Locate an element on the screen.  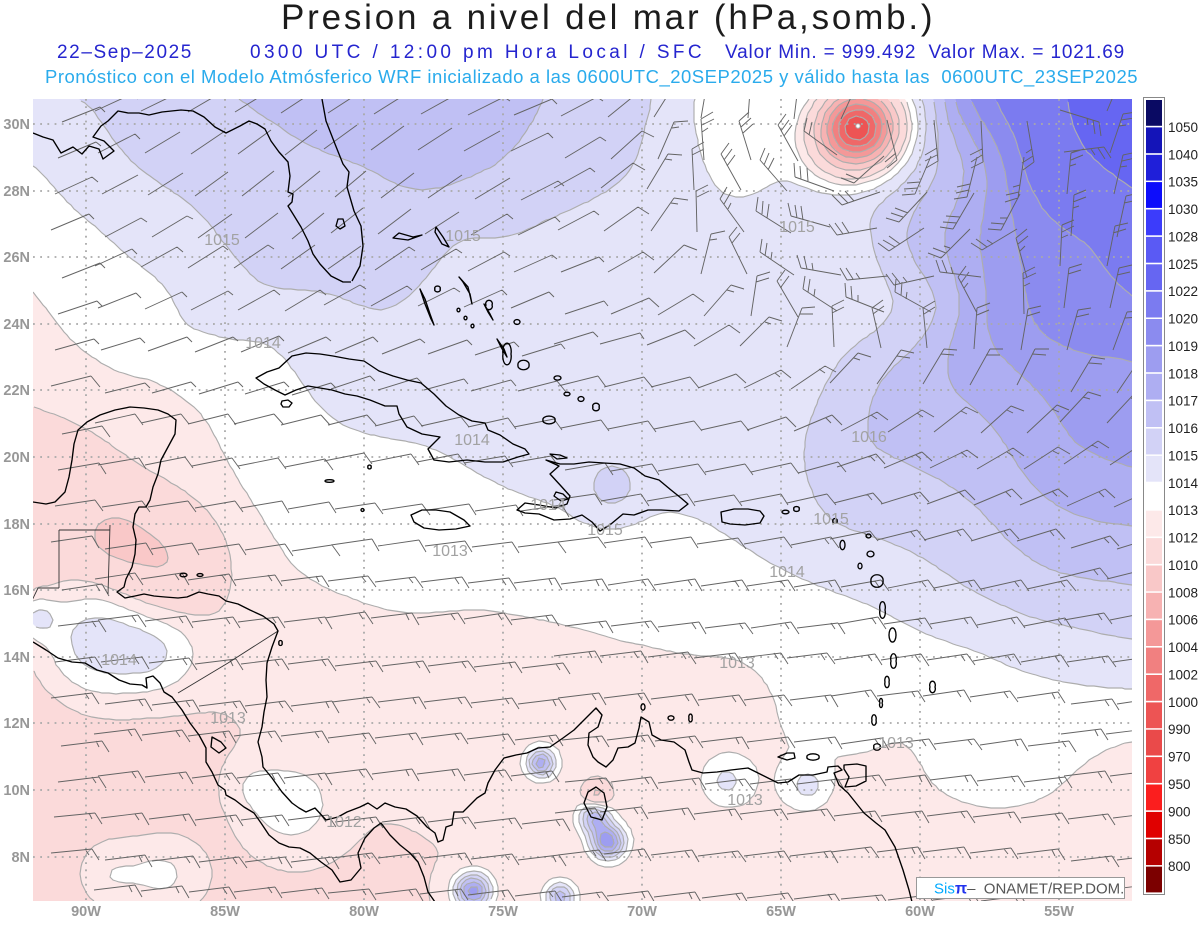
svg-text: 80W is located at coordinates (364, 912).